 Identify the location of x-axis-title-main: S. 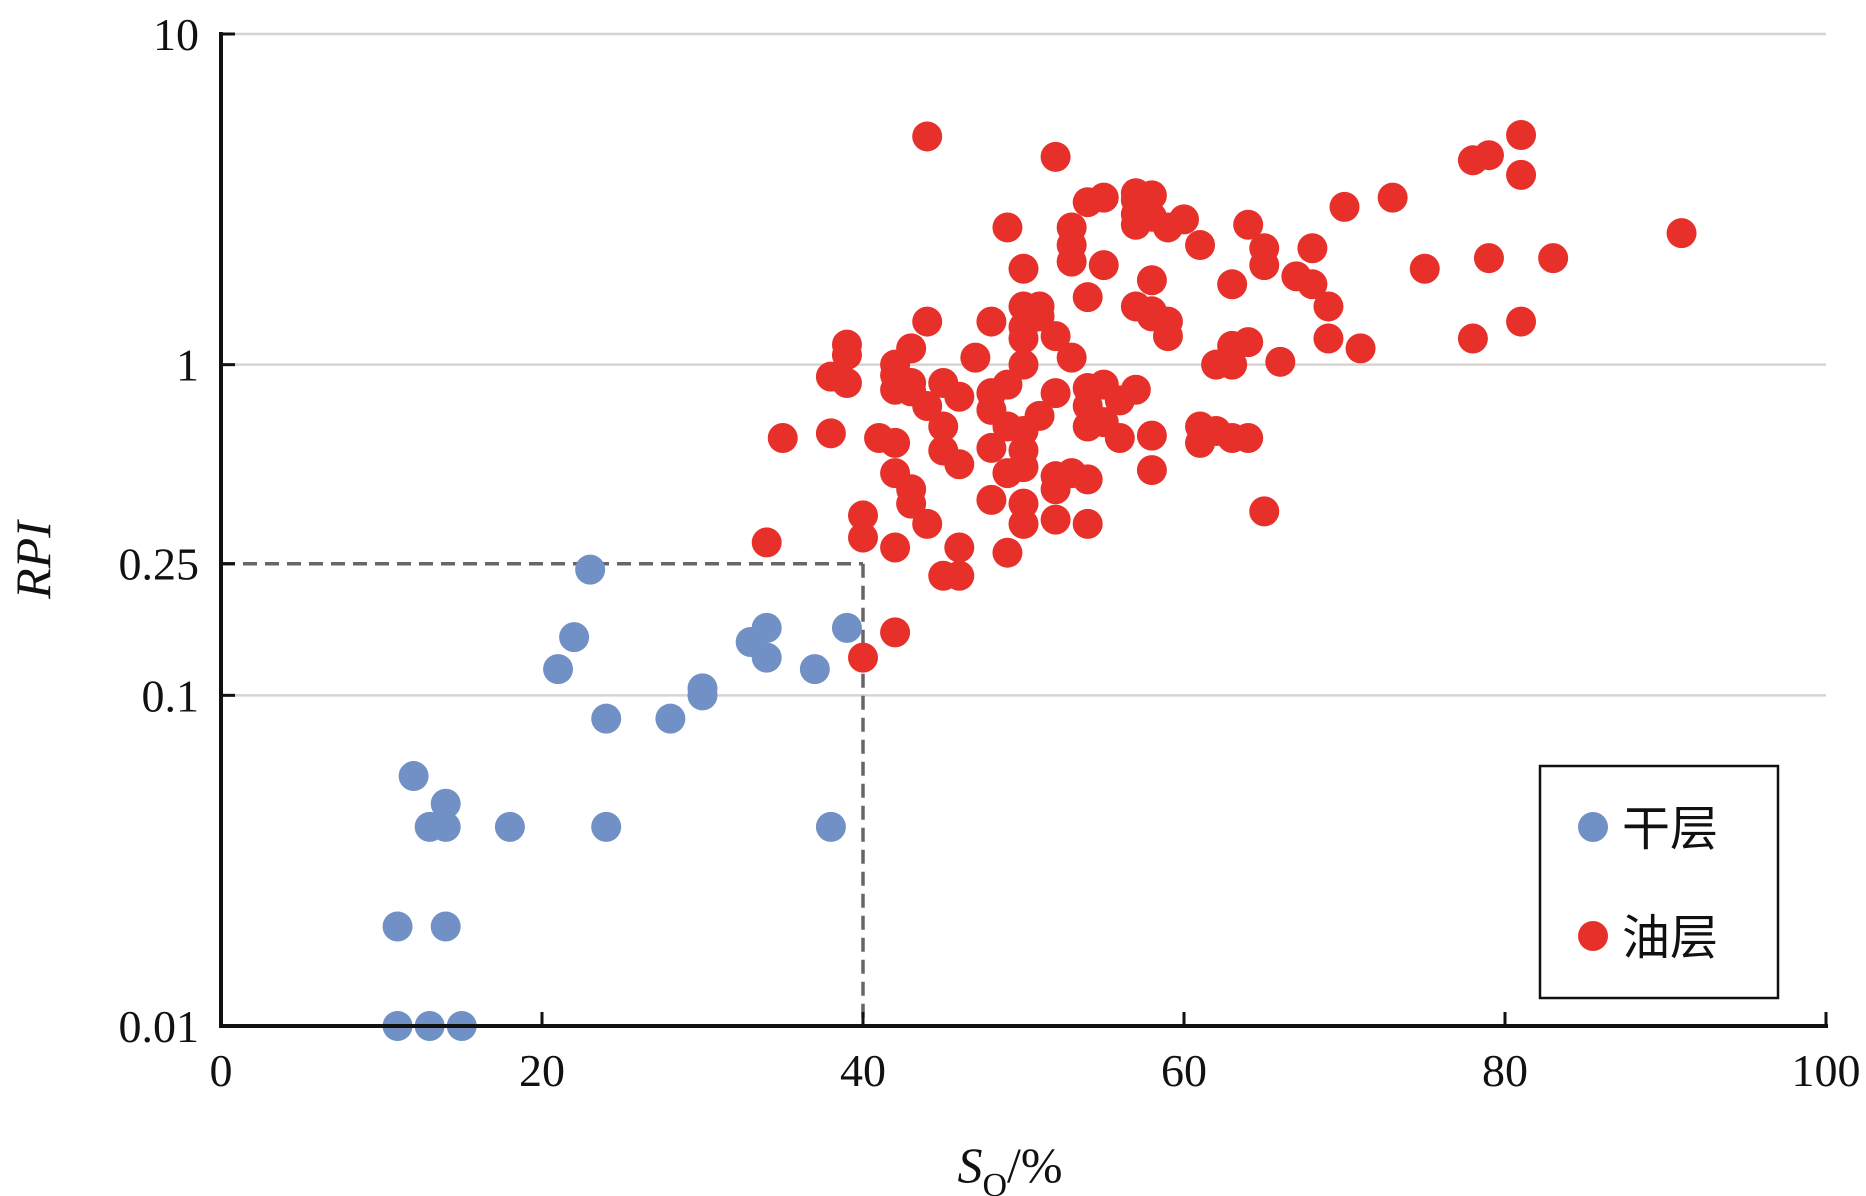
(969, 1165).